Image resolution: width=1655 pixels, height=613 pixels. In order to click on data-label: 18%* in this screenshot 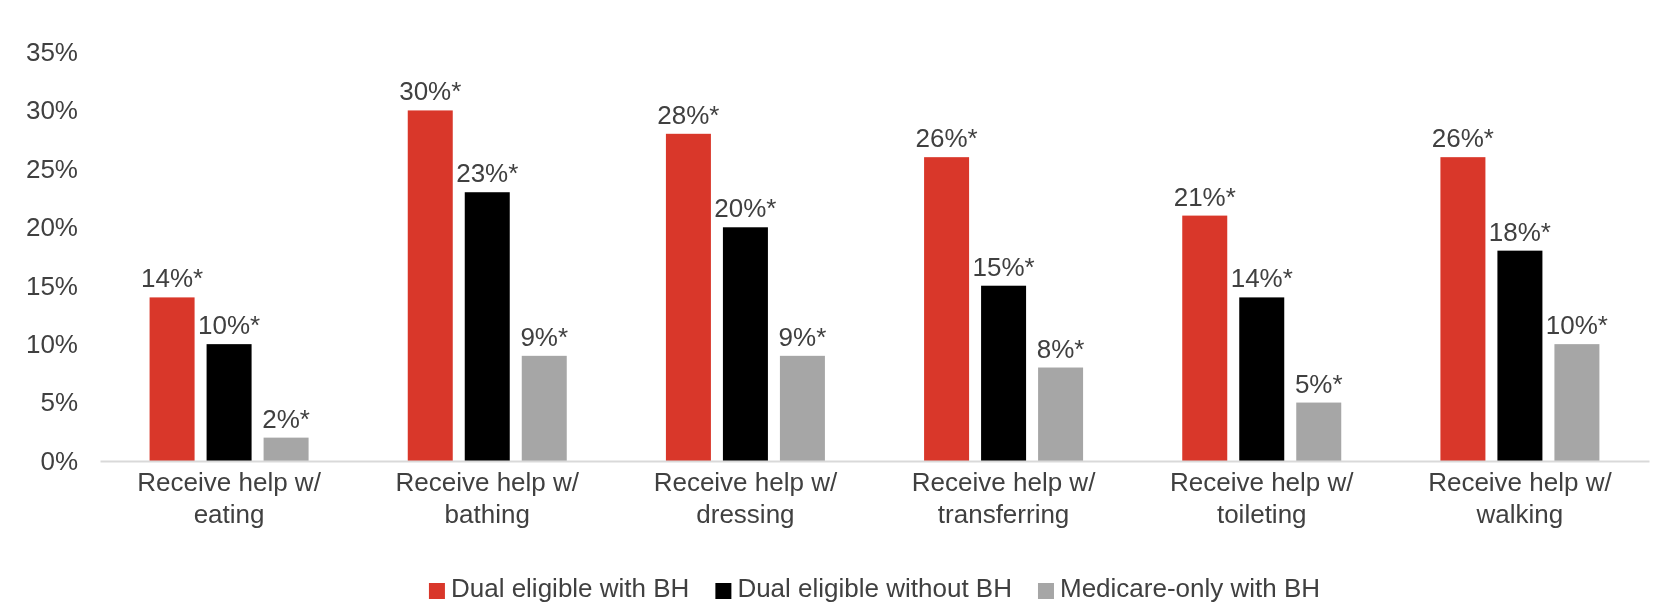, I will do `click(1519, 231)`.